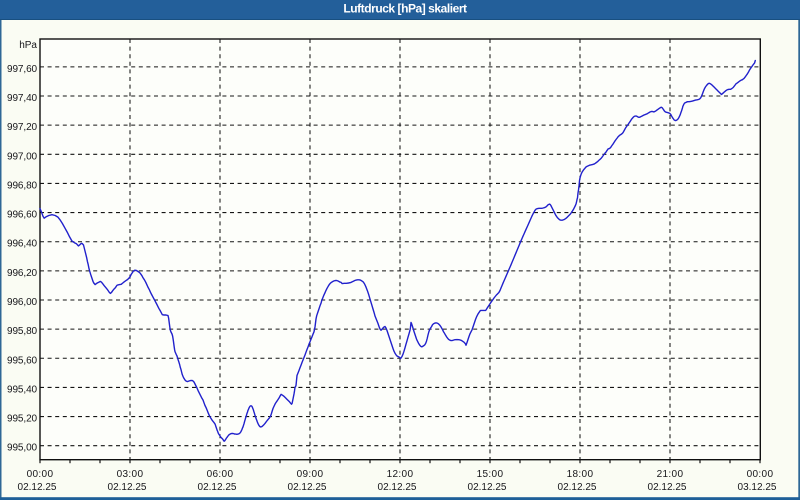  What do you see at coordinates (757, 487) in the screenshot?
I see `svg-text: 03.12.25` at bounding box center [757, 487].